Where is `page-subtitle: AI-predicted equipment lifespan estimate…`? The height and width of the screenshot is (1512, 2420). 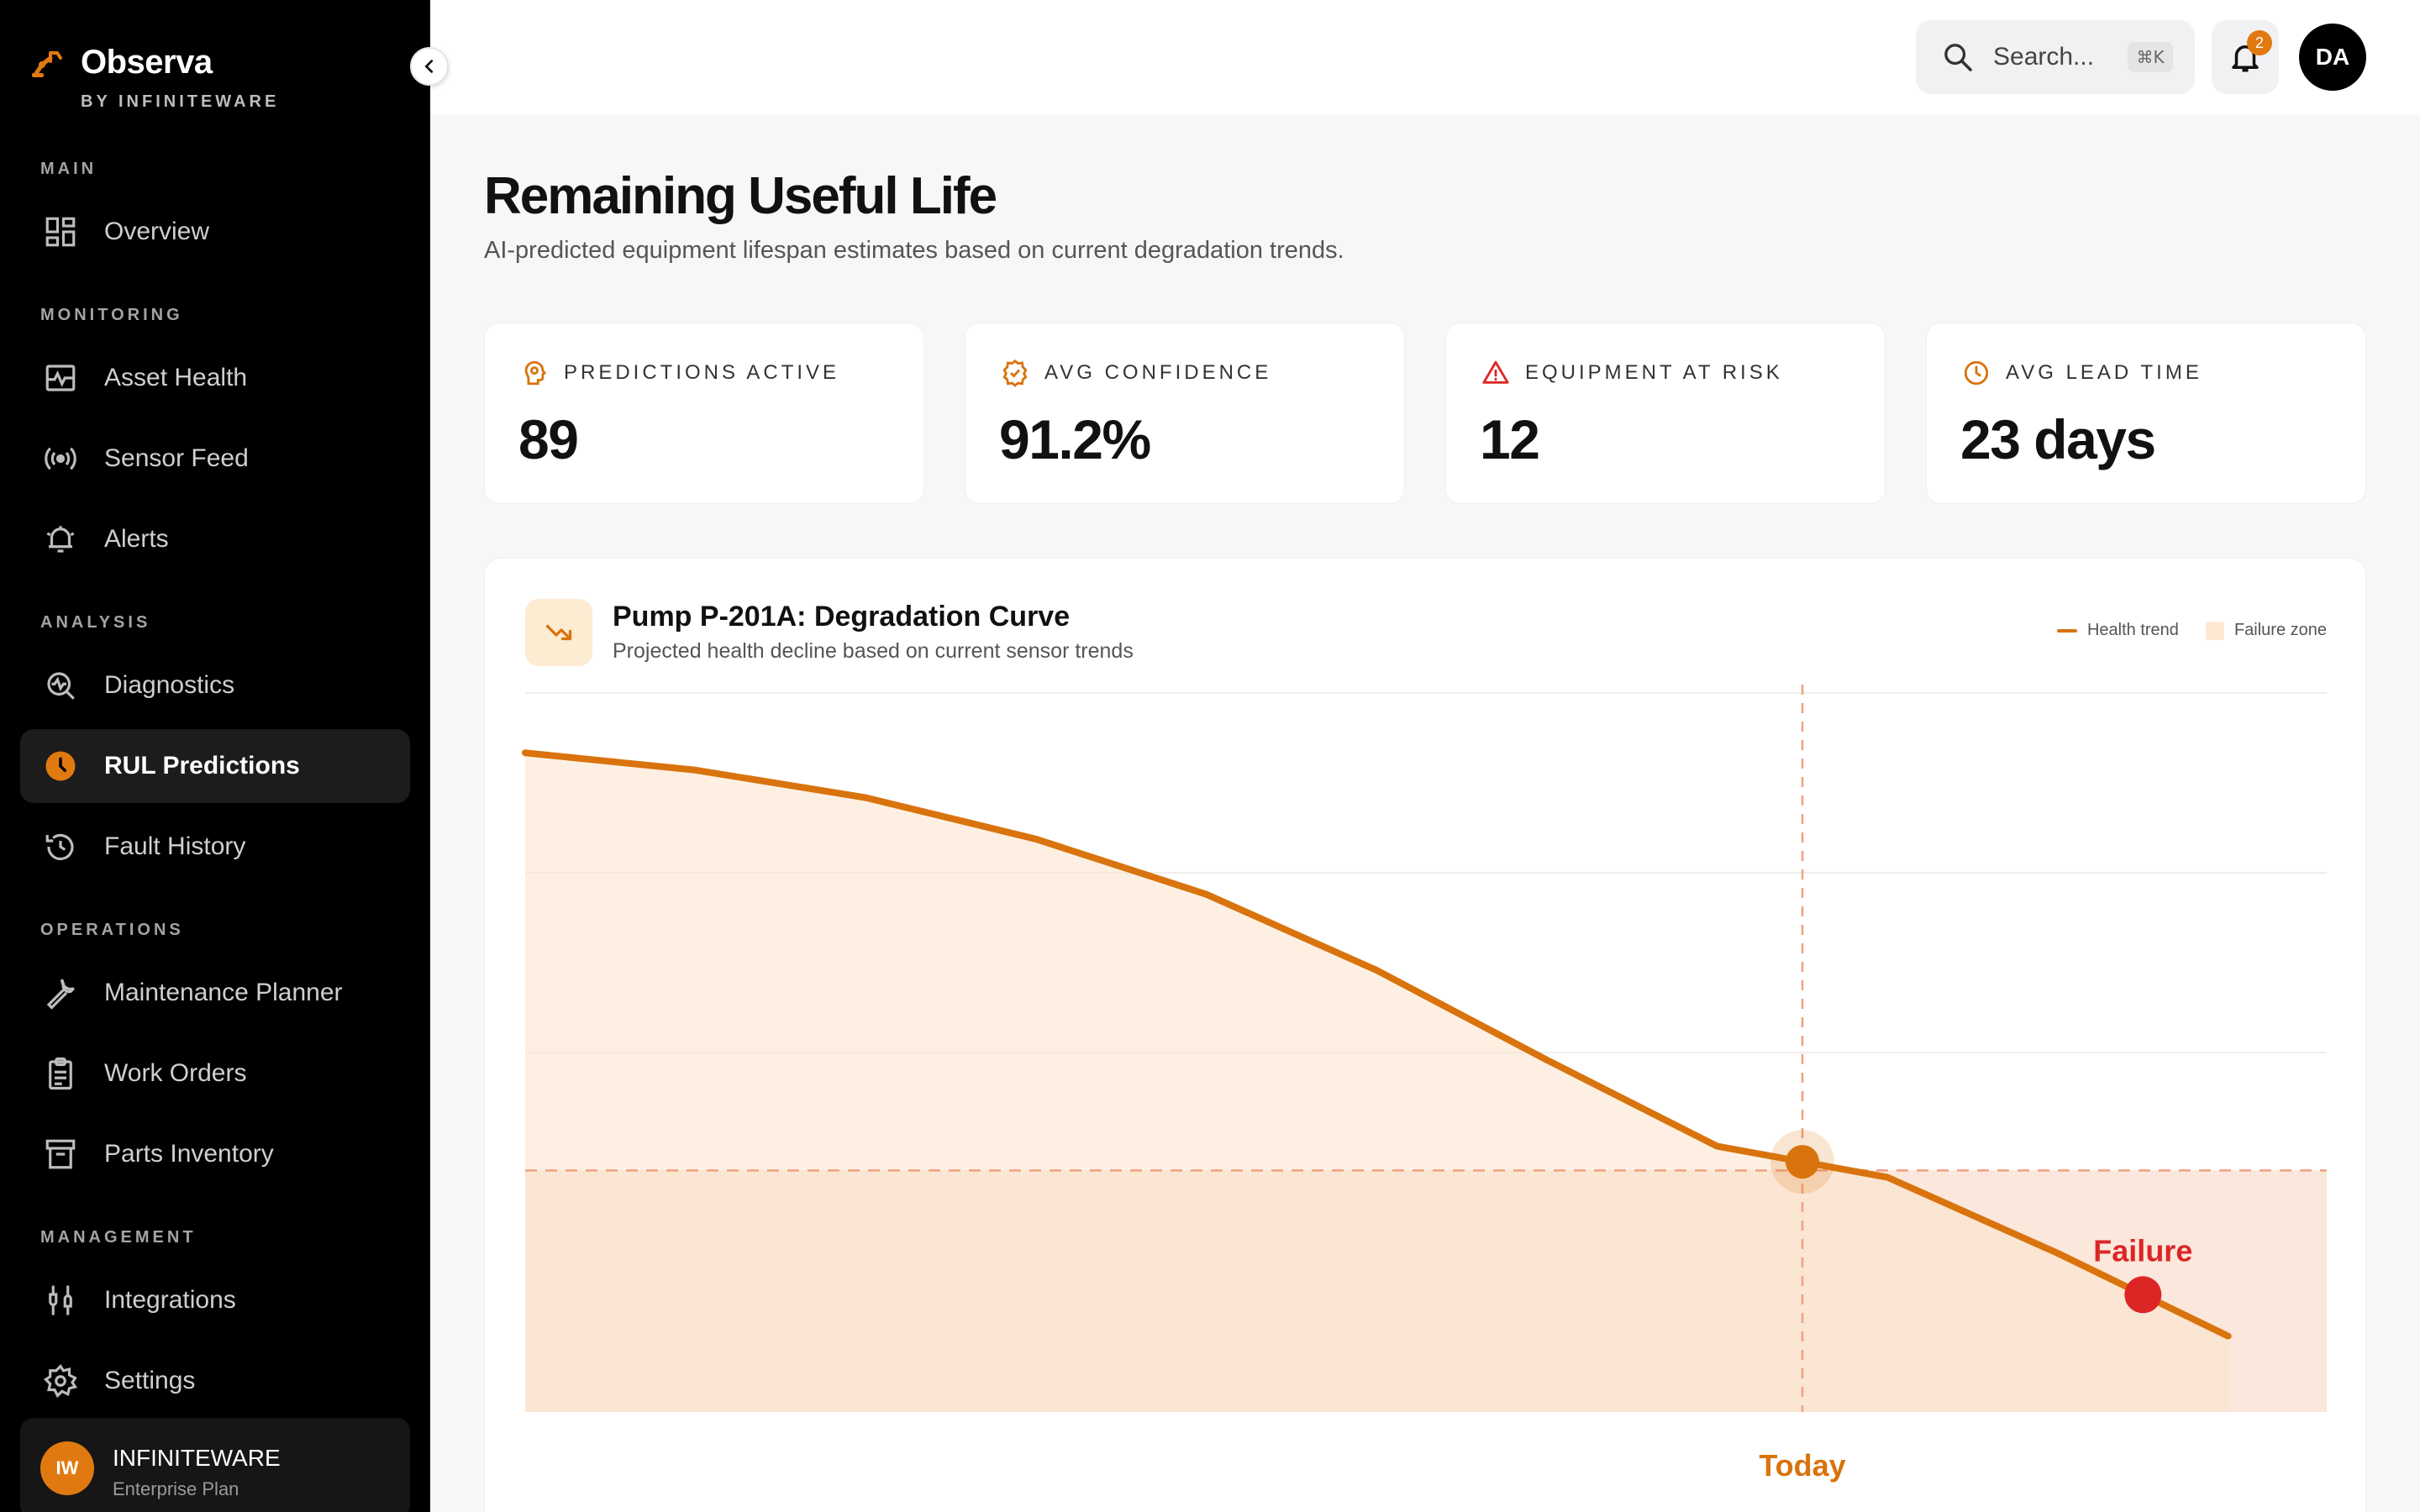
page-subtitle: AI-predicted equipment lifespan estimate… is located at coordinates (914, 250).